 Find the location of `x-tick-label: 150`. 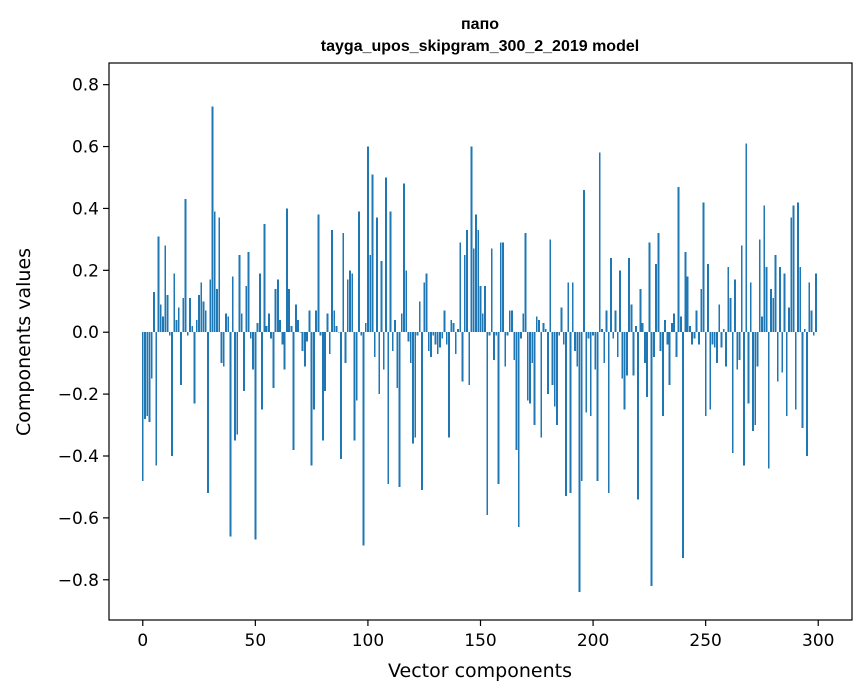

x-tick-label: 150 is located at coordinates (480, 641).